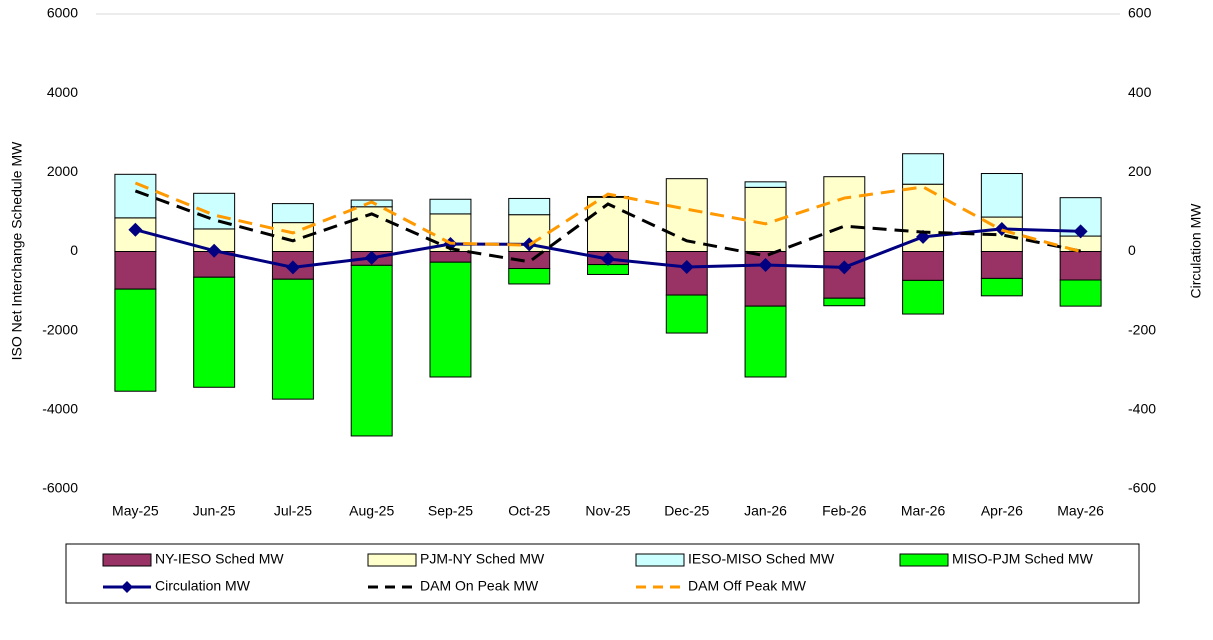 The height and width of the screenshot is (640, 1213). Describe the element at coordinates (62, 171) in the screenshot. I see `y-tick-label: 2000` at that location.